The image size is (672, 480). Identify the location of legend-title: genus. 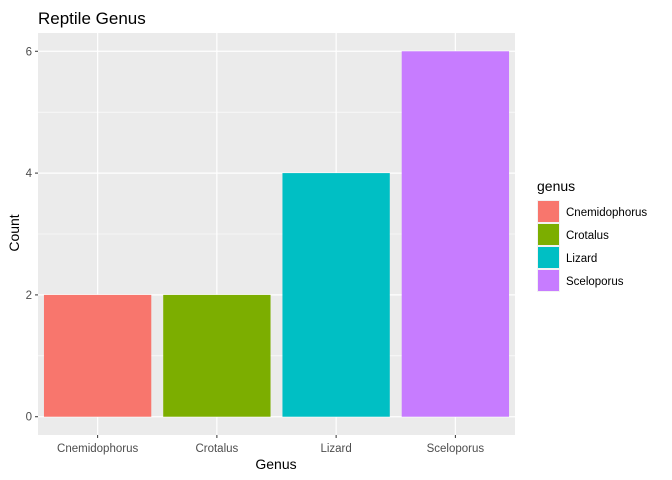
(556, 186).